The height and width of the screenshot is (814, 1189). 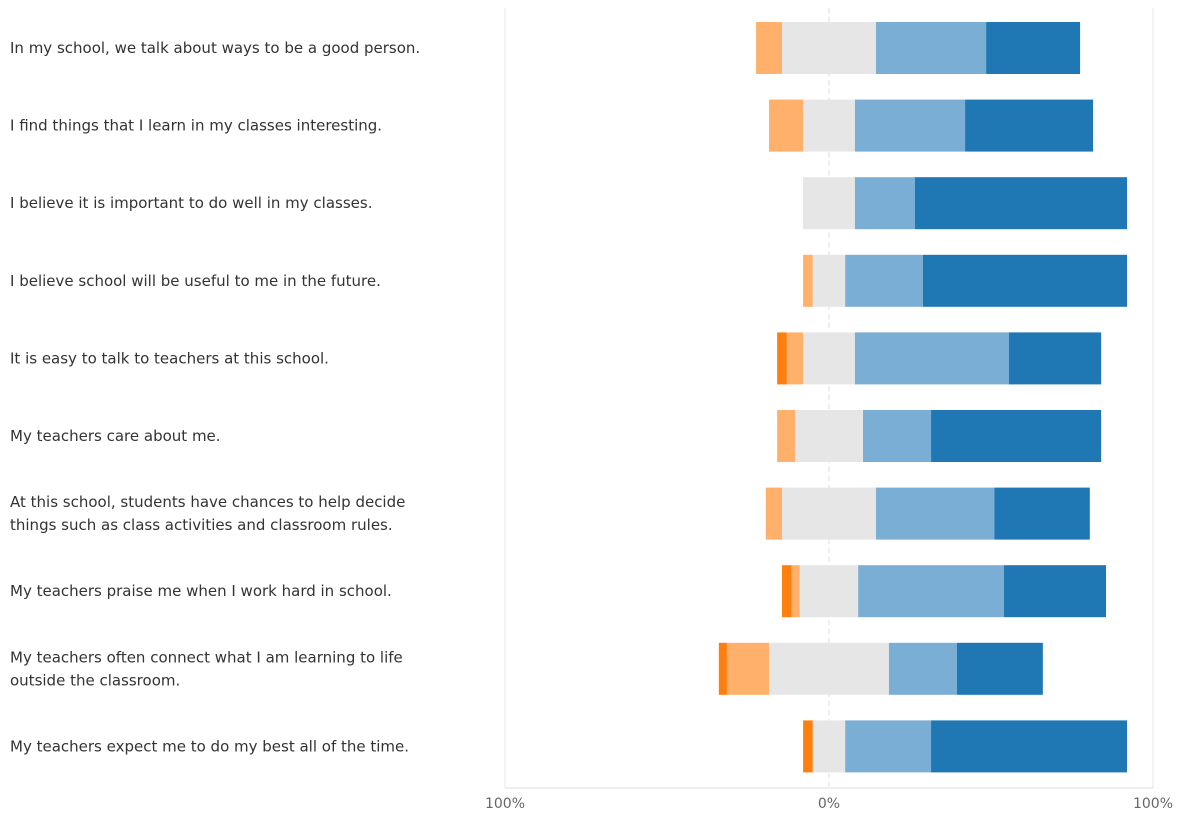 I want to click on x-axis: 100% 0% 100%, so click(x=829, y=804).